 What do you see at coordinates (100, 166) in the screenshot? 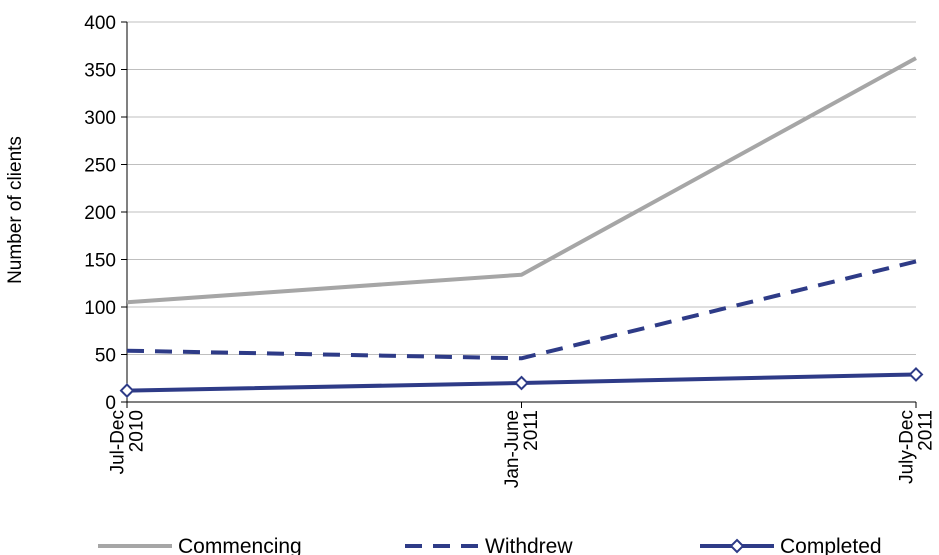
I see `y-tick-label: 250` at bounding box center [100, 166].